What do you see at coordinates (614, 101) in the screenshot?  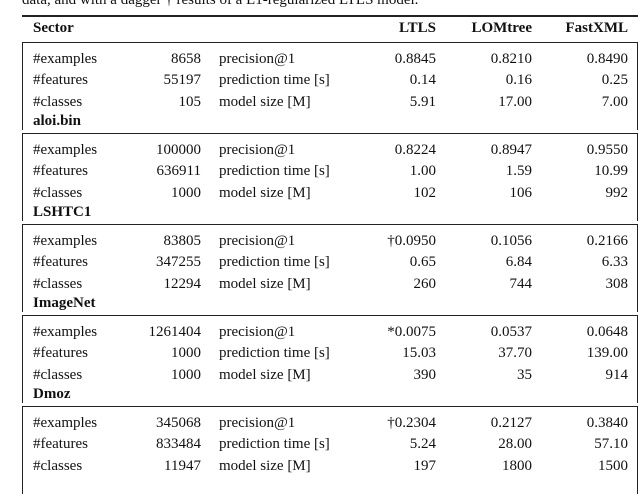 I see `cell: 7.00` at bounding box center [614, 101].